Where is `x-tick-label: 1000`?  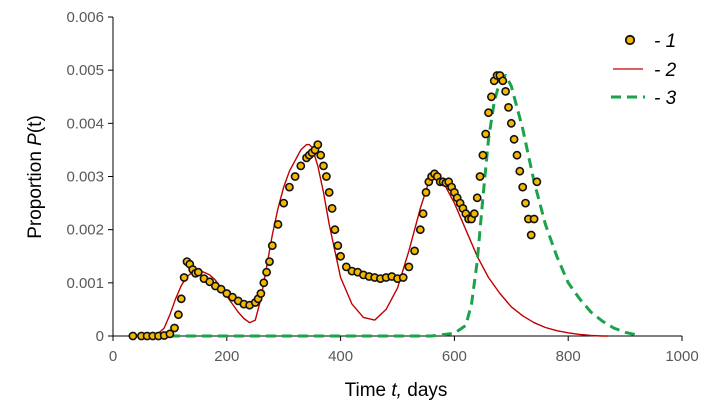 x-tick-label: 1000 is located at coordinates (681, 356).